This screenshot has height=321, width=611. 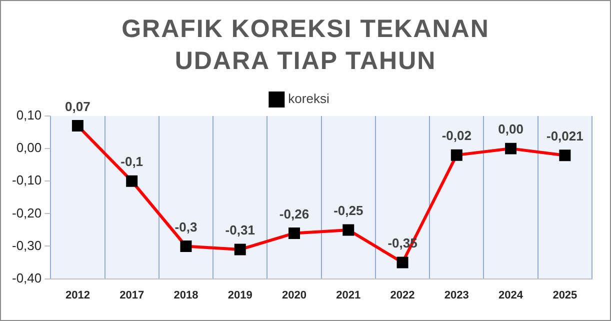 What do you see at coordinates (240, 295) in the screenshot?
I see `x-tick-label: 2019` at bounding box center [240, 295].